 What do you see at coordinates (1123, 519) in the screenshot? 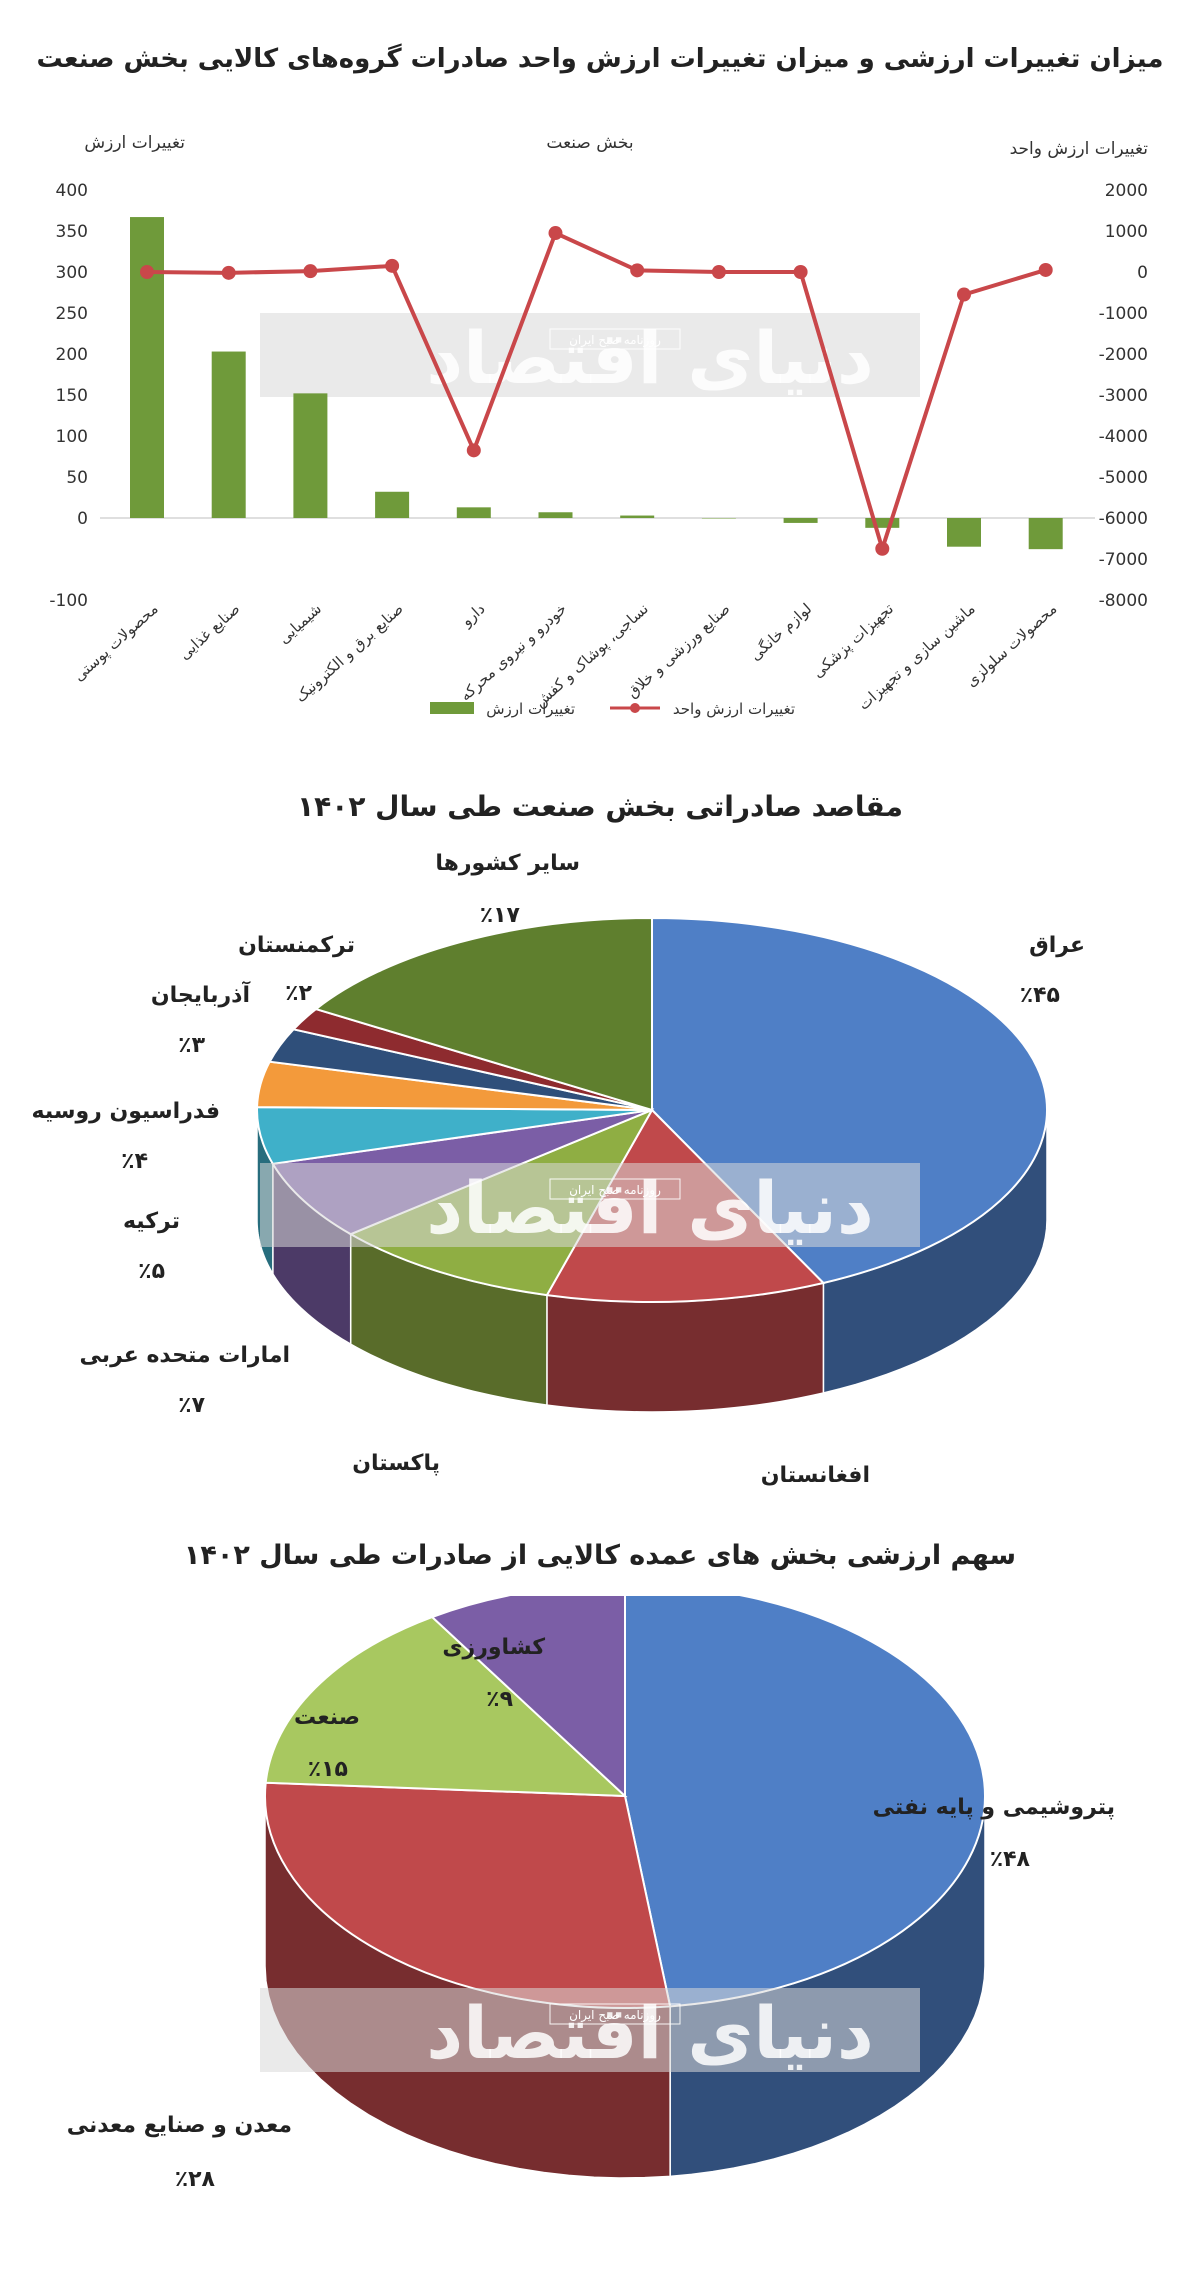
I see `y2-tick-label: -6000` at bounding box center [1123, 519].